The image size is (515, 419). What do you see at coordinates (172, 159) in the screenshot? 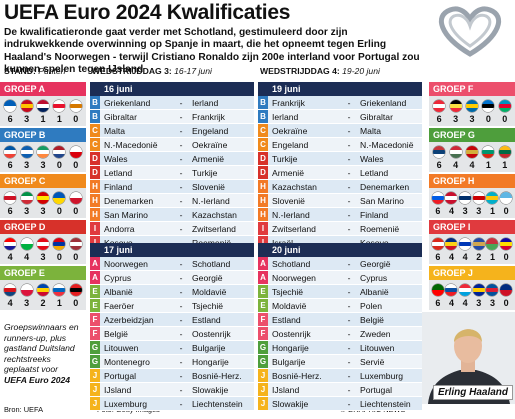
I see `match-row: D Wales - Armenië` at bounding box center [172, 159].